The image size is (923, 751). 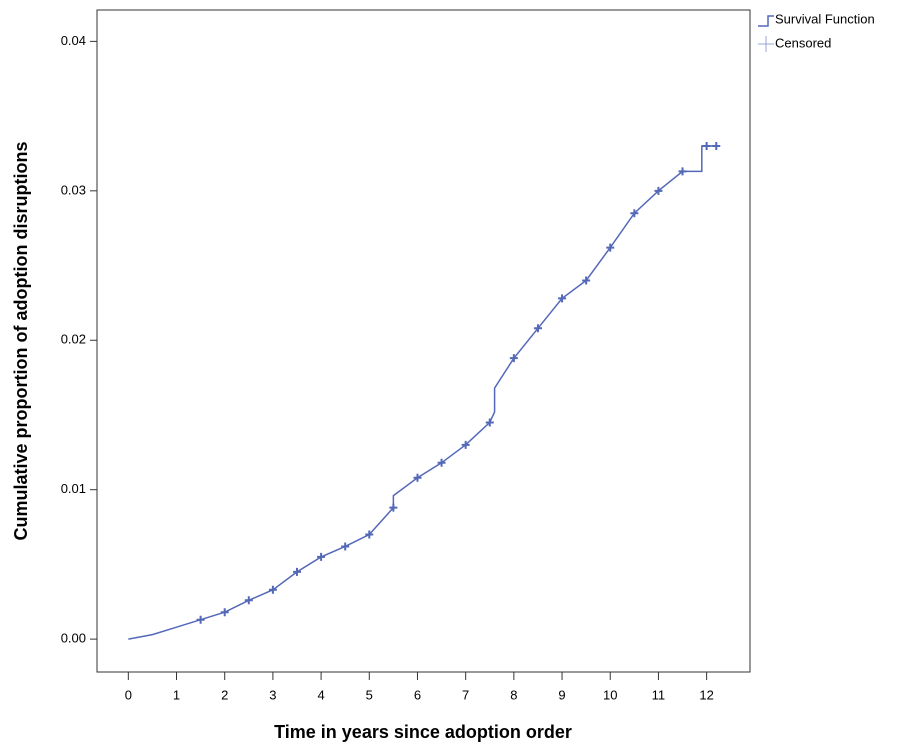 What do you see at coordinates (803, 42) in the screenshot?
I see `legend-label: Censored` at bounding box center [803, 42].